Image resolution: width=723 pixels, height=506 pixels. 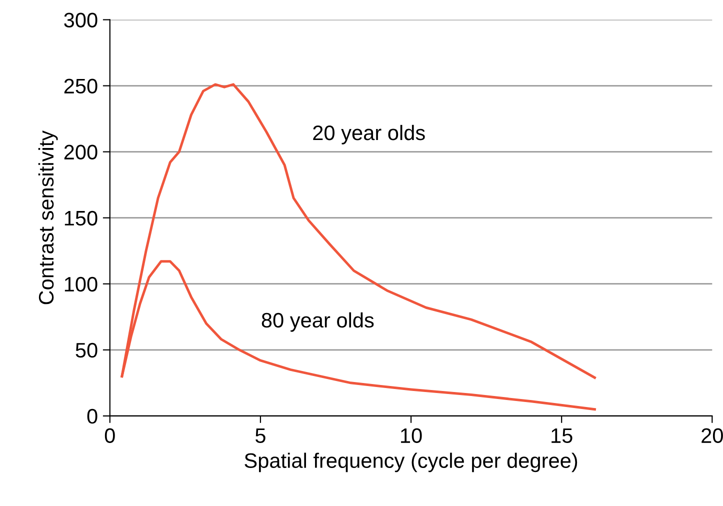 What do you see at coordinates (81, 20) in the screenshot?
I see `y-tick-label: 300` at bounding box center [81, 20].